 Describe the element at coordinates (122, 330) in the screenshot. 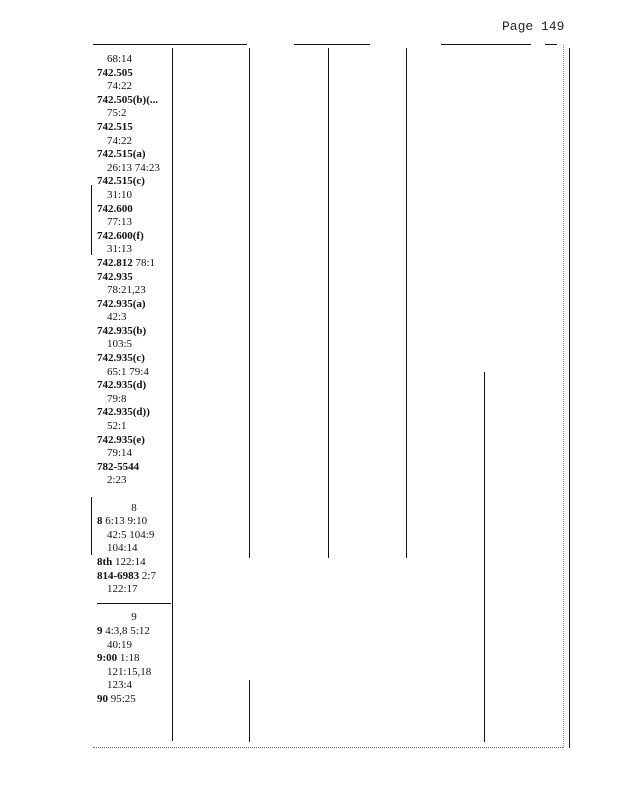

I see `index-term: 742.935(b)` at that location.